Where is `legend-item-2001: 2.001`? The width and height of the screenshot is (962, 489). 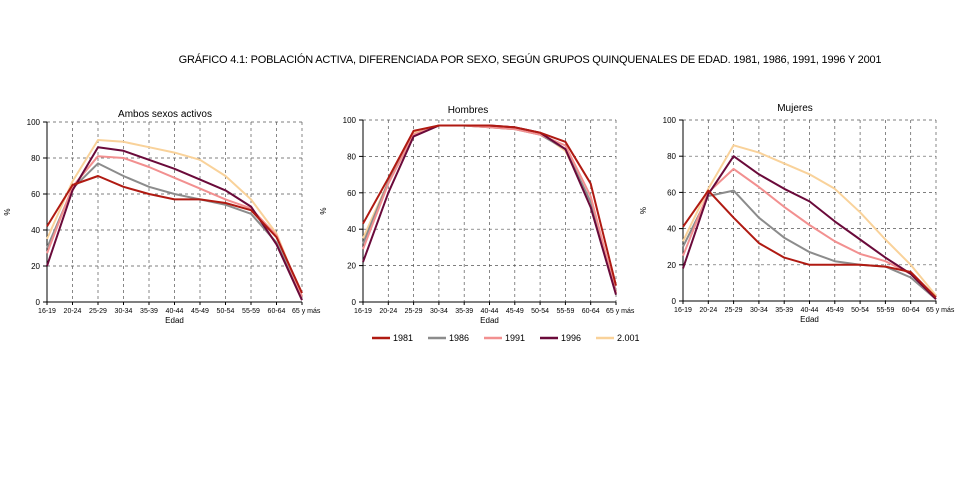
legend-item-2001: 2.001 is located at coordinates (618, 338).